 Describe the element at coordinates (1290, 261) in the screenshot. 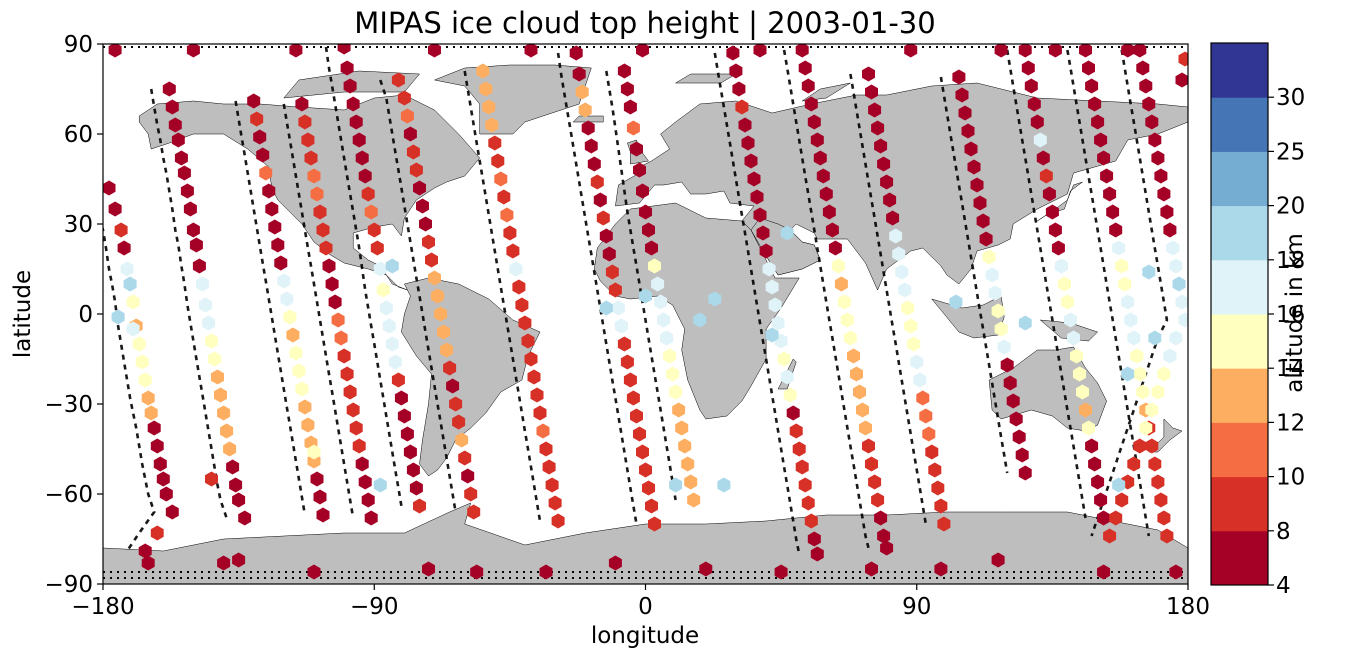

I see `colorbar-tick-label: 18` at that location.